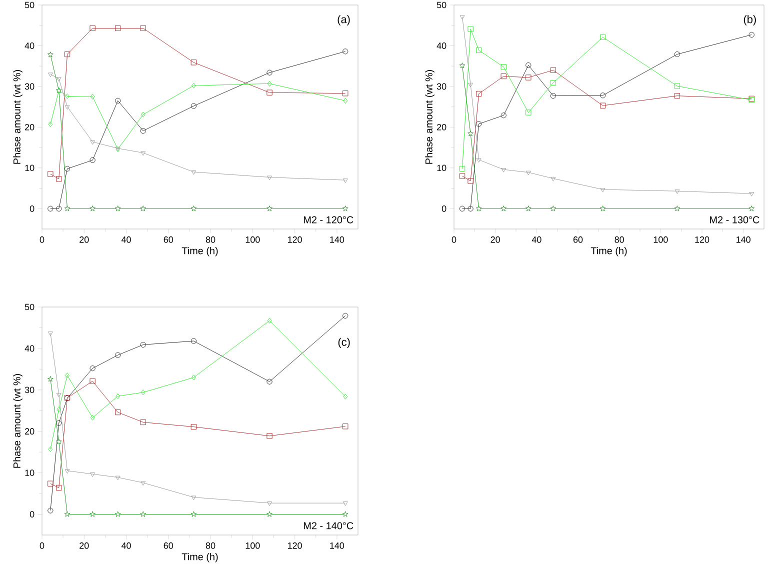 This screenshot has width=769, height=578. Describe the element at coordinates (344, 343) in the screenshot. I see `annotation: (c)` at that location.